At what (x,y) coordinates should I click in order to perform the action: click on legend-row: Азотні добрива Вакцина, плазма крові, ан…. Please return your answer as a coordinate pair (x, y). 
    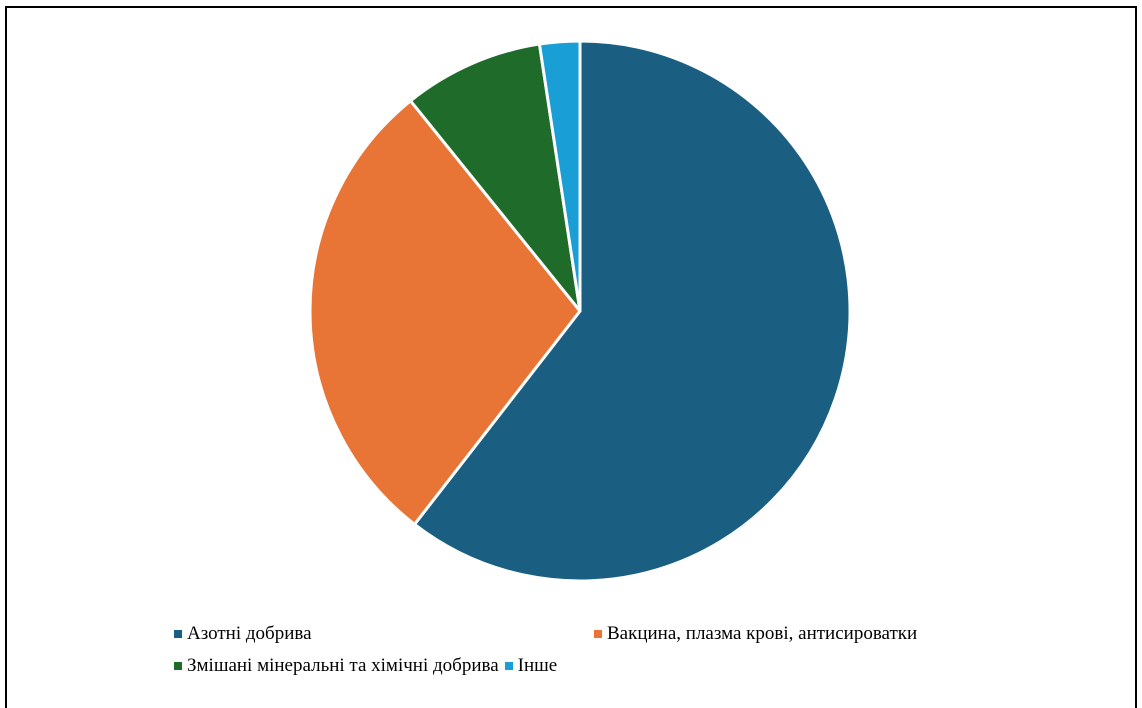
    Looking at the image, I should click on (614, 634).